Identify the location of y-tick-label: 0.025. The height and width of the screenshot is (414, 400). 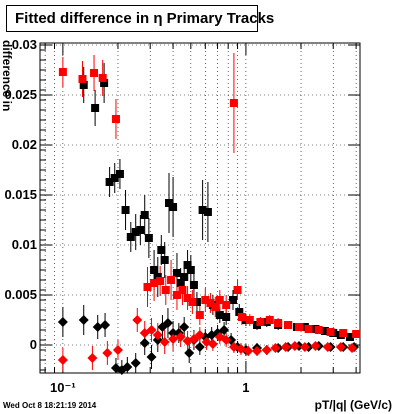
(20, 94).